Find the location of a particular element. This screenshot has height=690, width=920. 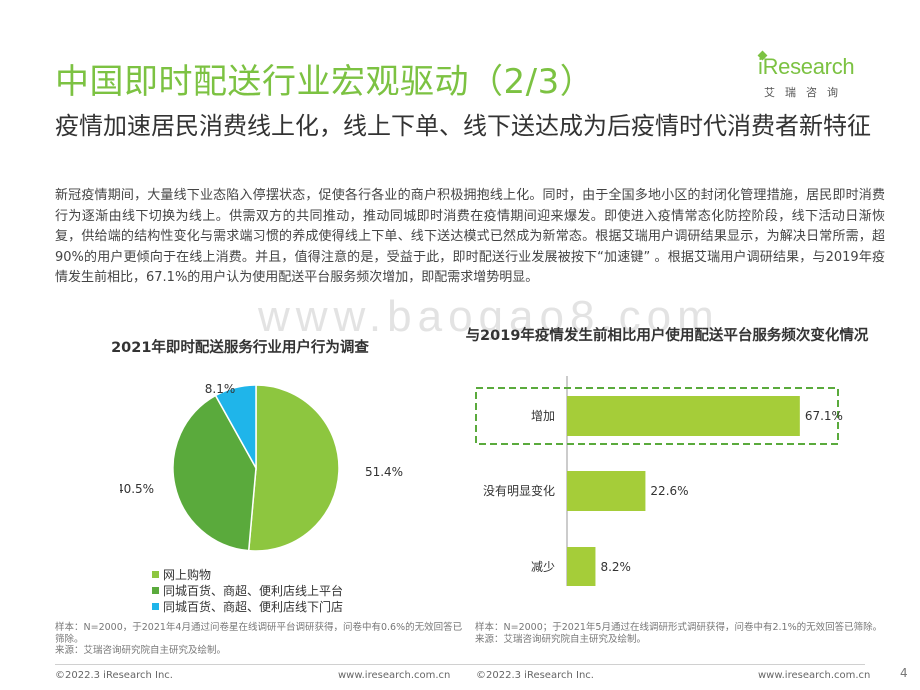

bar-value-label: 8.2% is located at coordinates (615, 567).